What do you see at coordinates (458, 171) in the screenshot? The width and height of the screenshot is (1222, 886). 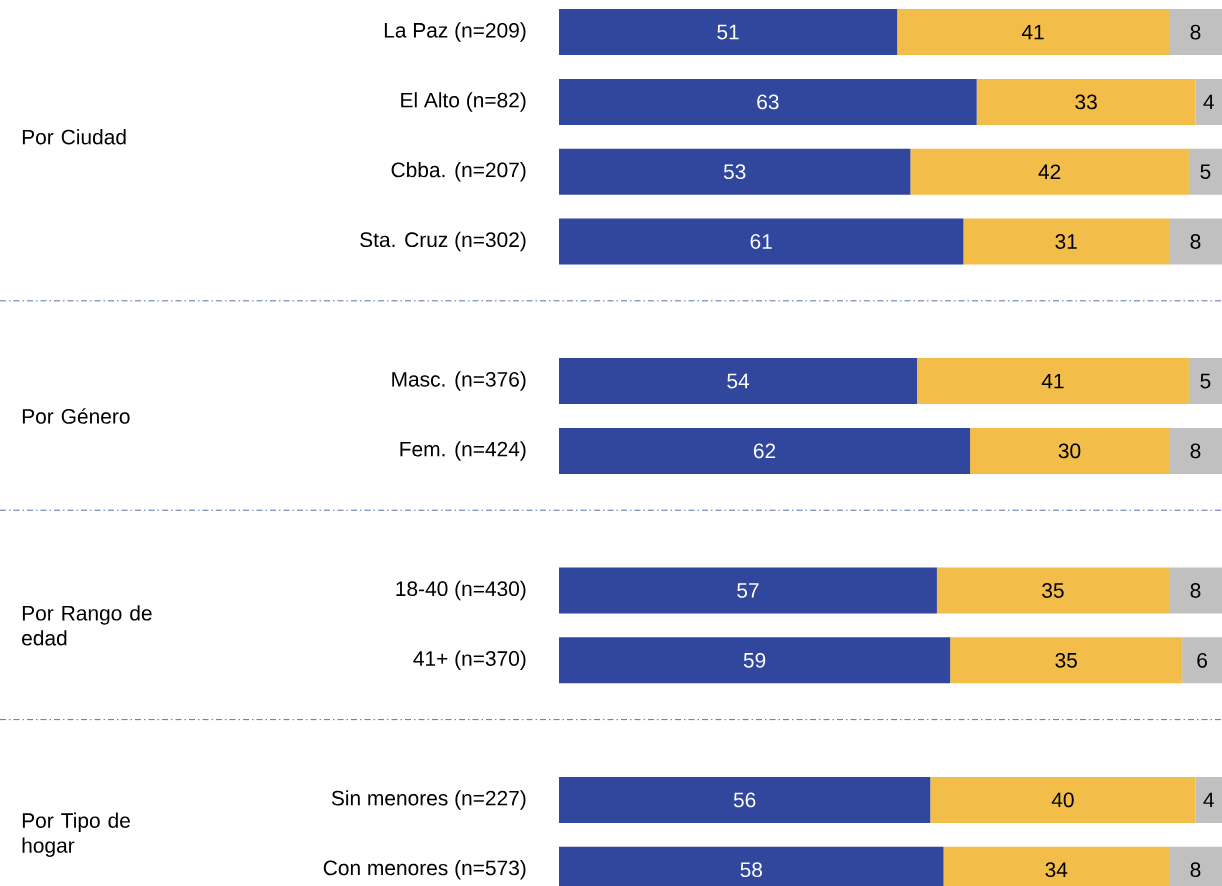 I see `y-tick-label: Cbba. (n=207)` at bounding box center [458, 171].